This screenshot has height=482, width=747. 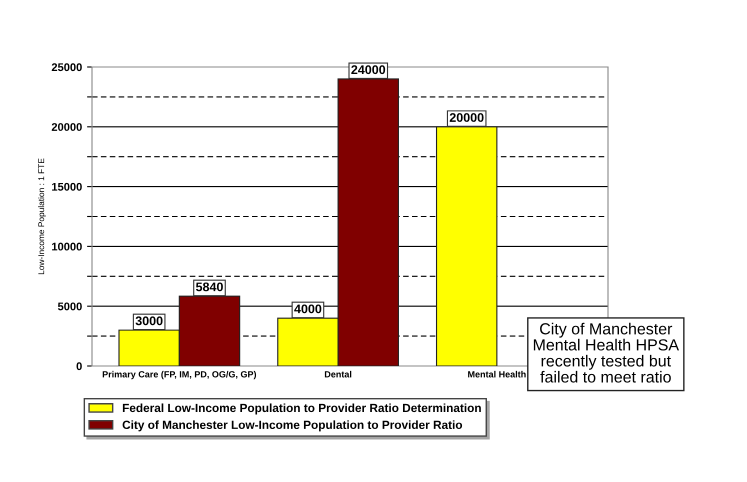 What do you see at coordinates (67, 67) in the screenshot?
I see `y-tick-label: 25000` at bounding box center [67, 67].